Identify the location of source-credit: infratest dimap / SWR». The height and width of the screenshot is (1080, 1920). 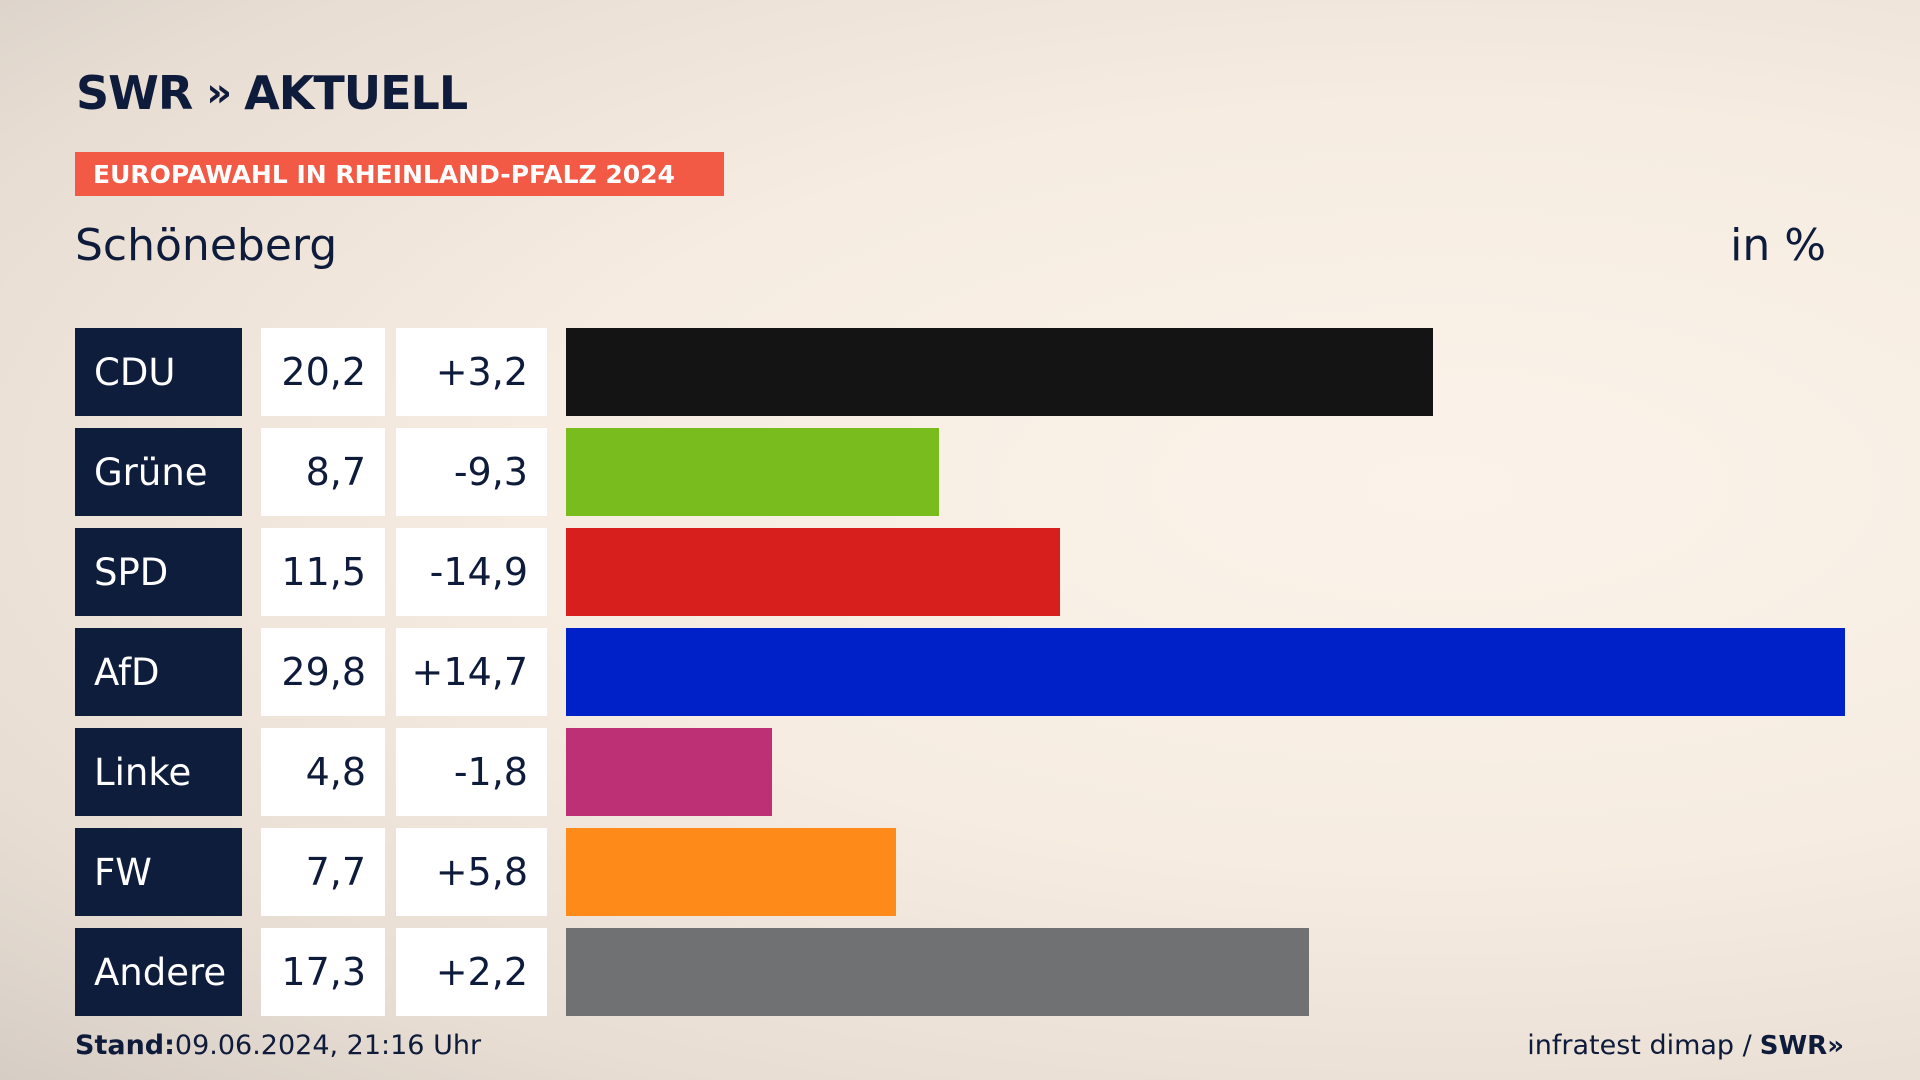
(1685, 1045).